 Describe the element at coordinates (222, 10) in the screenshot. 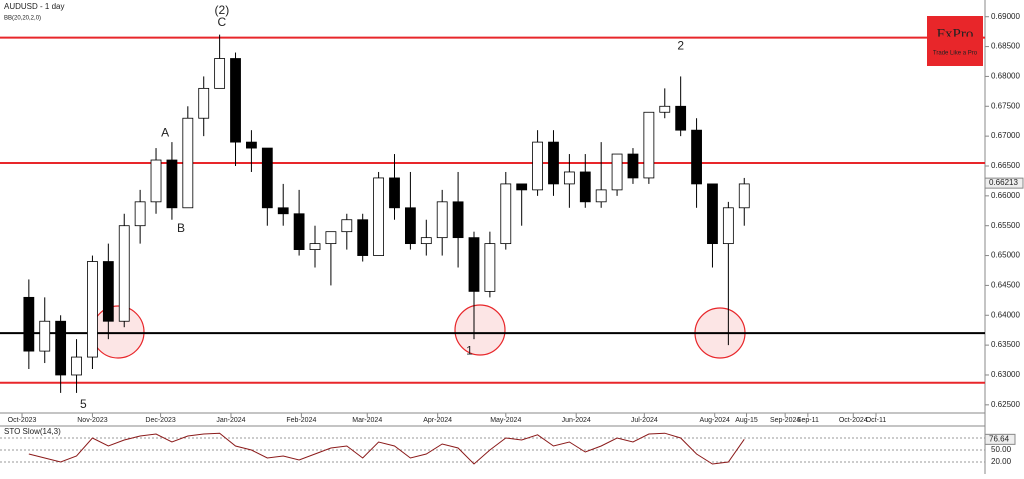

I see `wave-label: (2)` at that location.